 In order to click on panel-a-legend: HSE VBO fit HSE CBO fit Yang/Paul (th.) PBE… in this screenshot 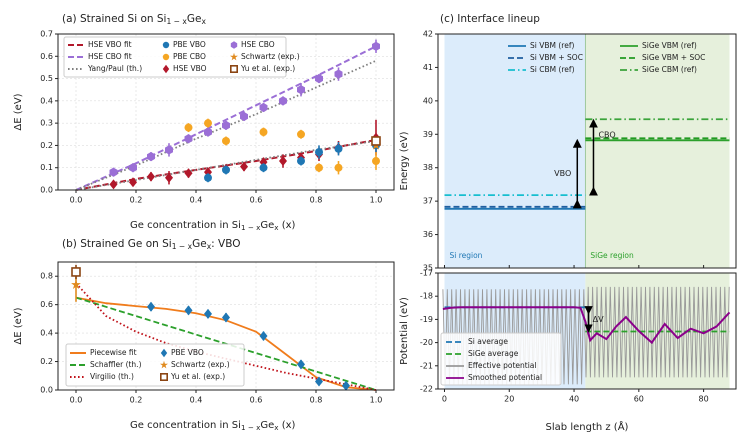, I will do `click(181, 57)`.